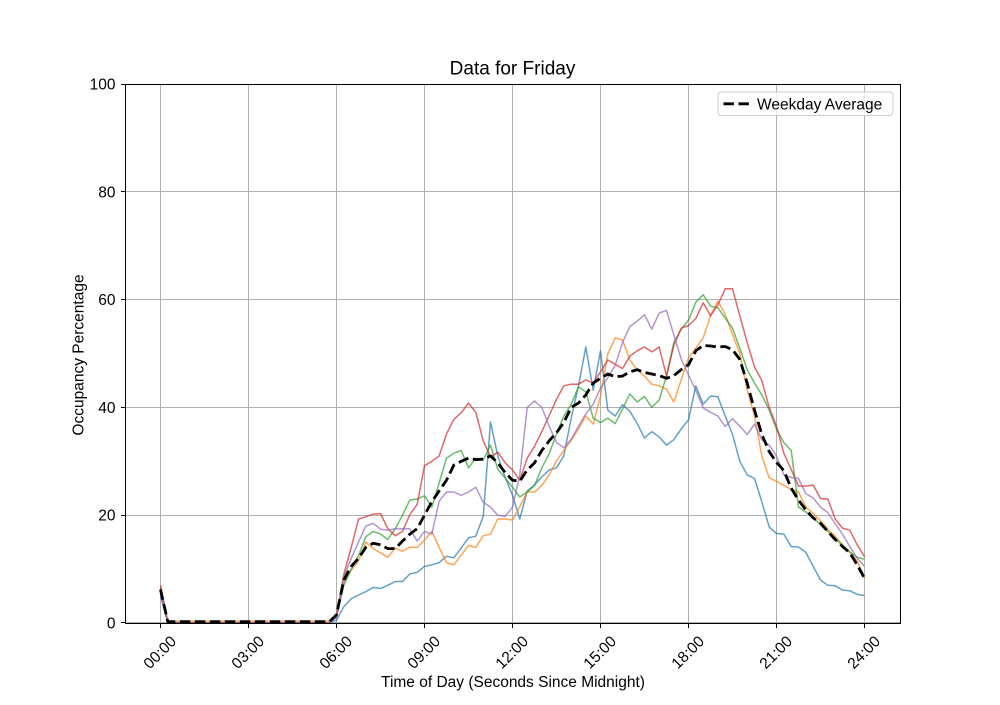  Describe the element at coordinates (107, 516) in the screenshot. I see `svg-text: 20` at that location.